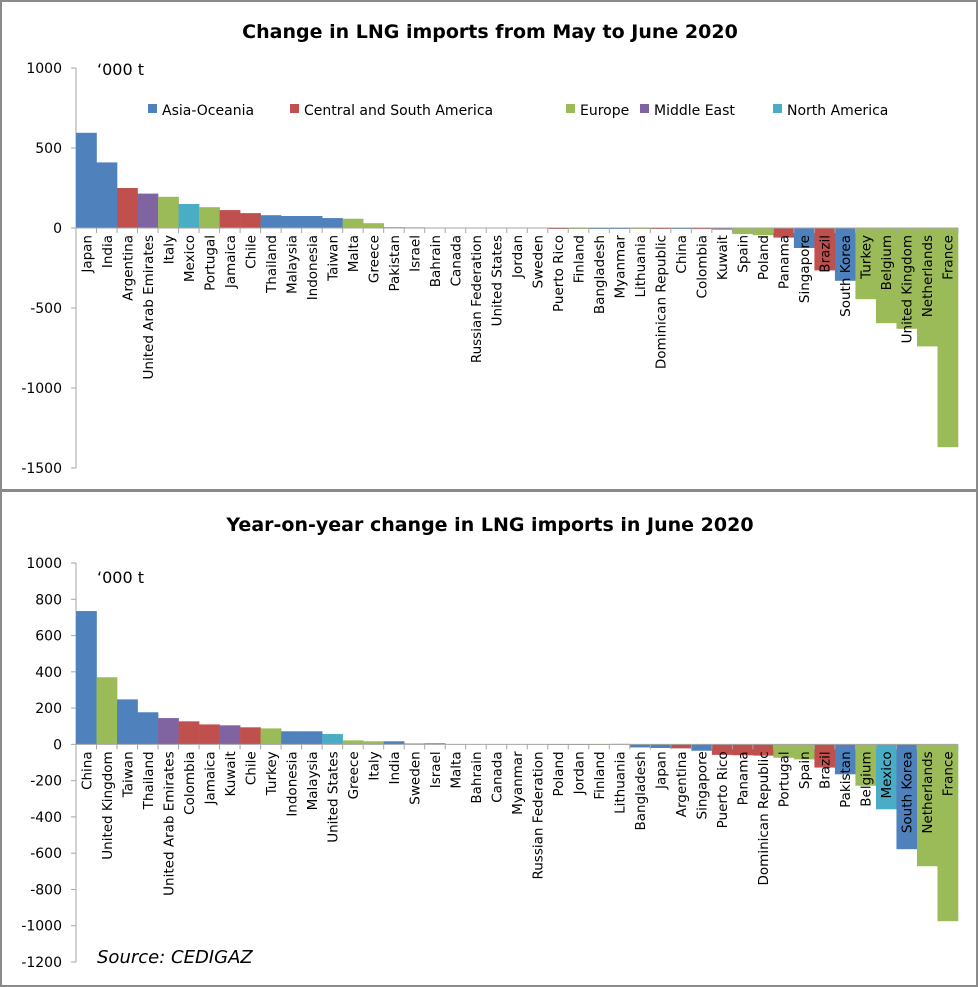  Describe the element at coordinates (723, 789) in the screenshot. I see `chart2-category-label: Puerto Rico` at that location.